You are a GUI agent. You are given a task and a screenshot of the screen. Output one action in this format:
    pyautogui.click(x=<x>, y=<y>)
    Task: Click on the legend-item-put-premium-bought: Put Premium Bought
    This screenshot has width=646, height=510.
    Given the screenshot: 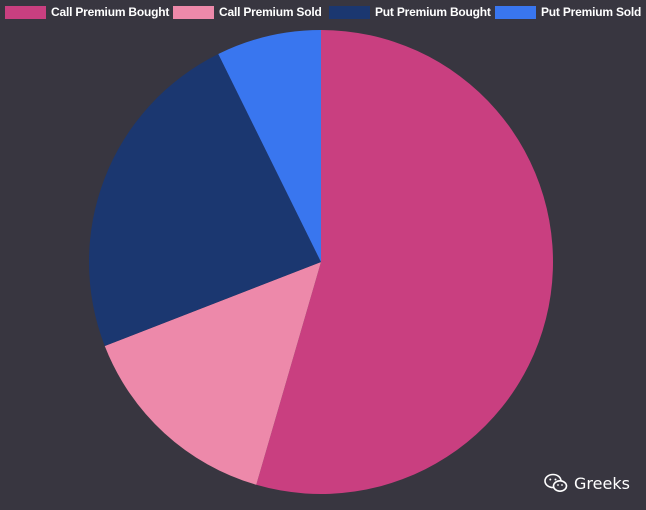 What is the action you would take?
    pyautogui.click(x=410, y=12)
    